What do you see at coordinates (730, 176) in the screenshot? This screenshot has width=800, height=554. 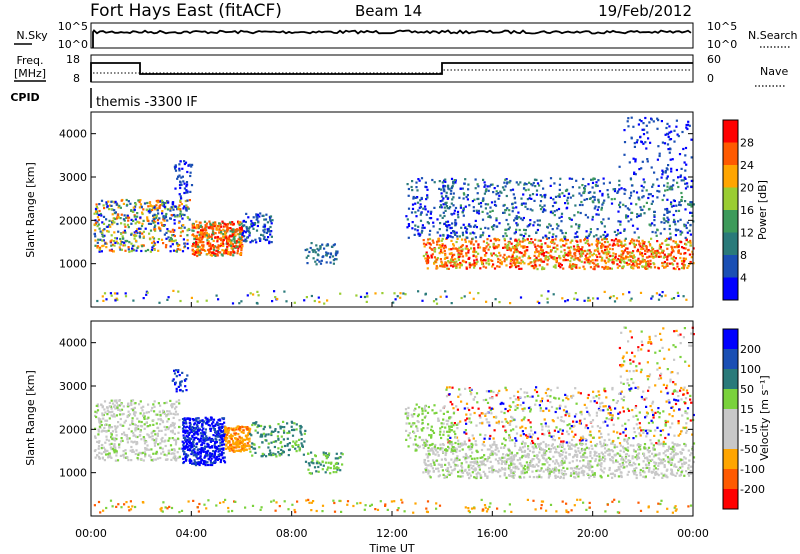 I see `colorbar-swatch` at bounding box center [730, 176].